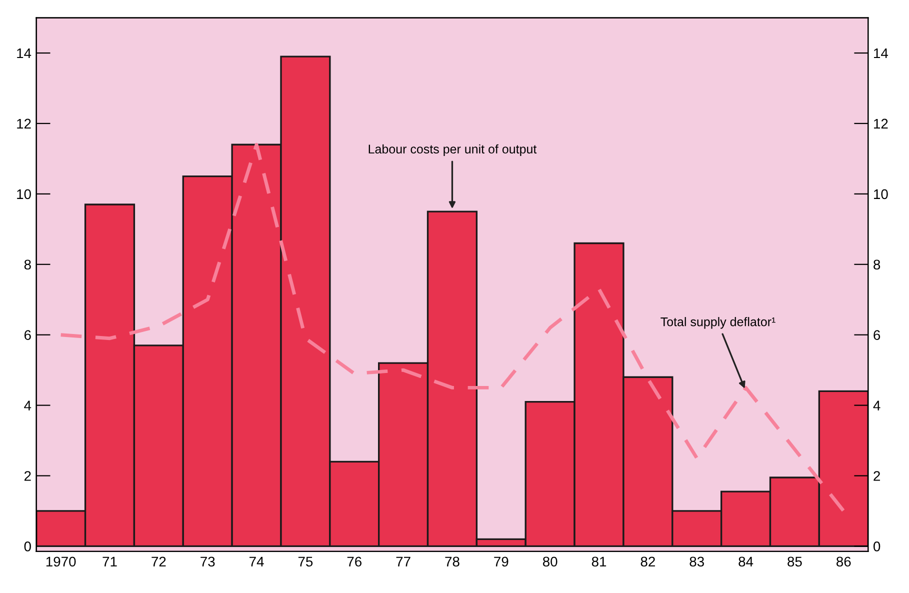 This screenshot has height=593, width=909. Describe the element at coordinates (452, 150) in the screenshot. I see `annotation: Labour costs per unit of output` at that location.